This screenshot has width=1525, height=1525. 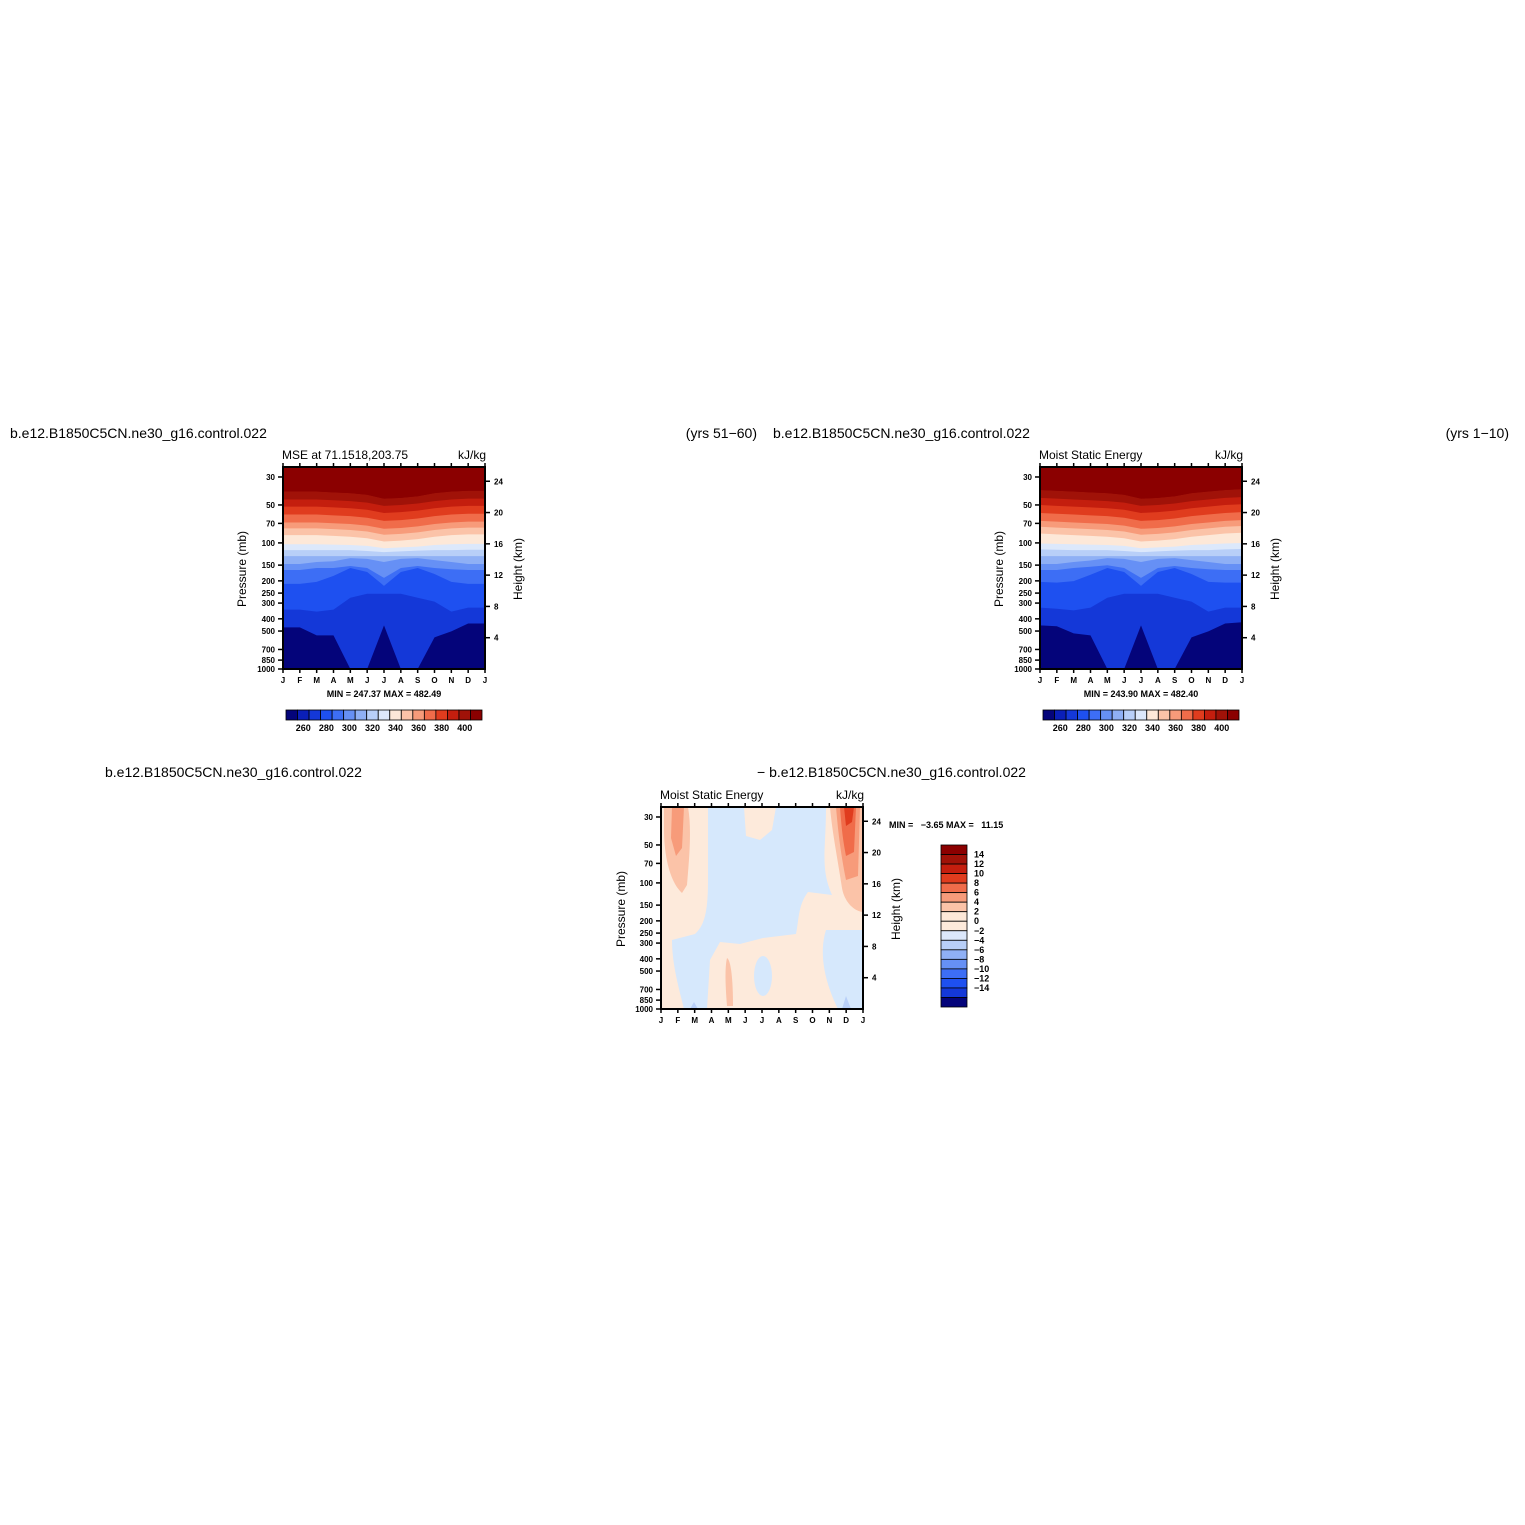 I want to click on colorbar-label: 4, so click(x=976, y=902).